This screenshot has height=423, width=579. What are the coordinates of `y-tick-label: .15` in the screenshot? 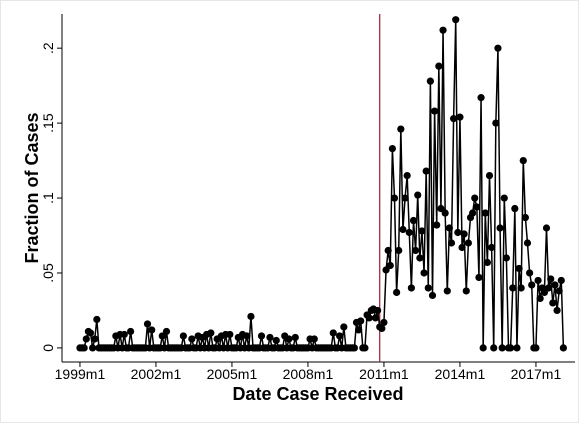 It's located at (48, 123).